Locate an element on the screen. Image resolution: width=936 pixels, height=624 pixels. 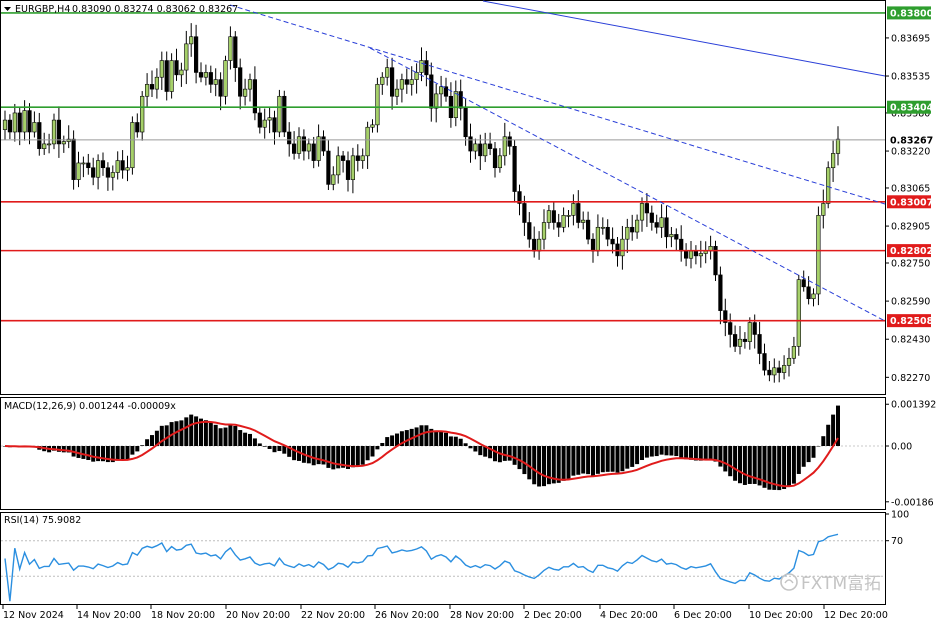
time-tick-label: 20 Nov 20:00 is located at coordinates (258, 615).